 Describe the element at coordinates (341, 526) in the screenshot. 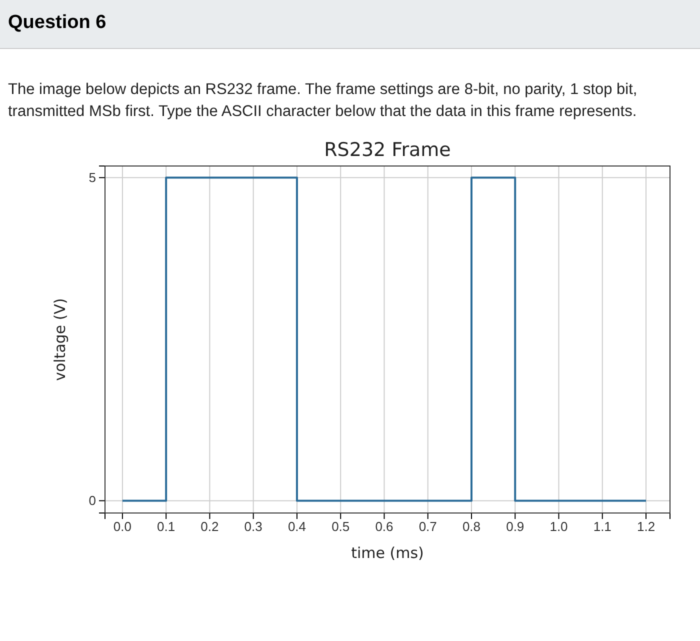

I see `x-tick-label: 0.5` at that location.